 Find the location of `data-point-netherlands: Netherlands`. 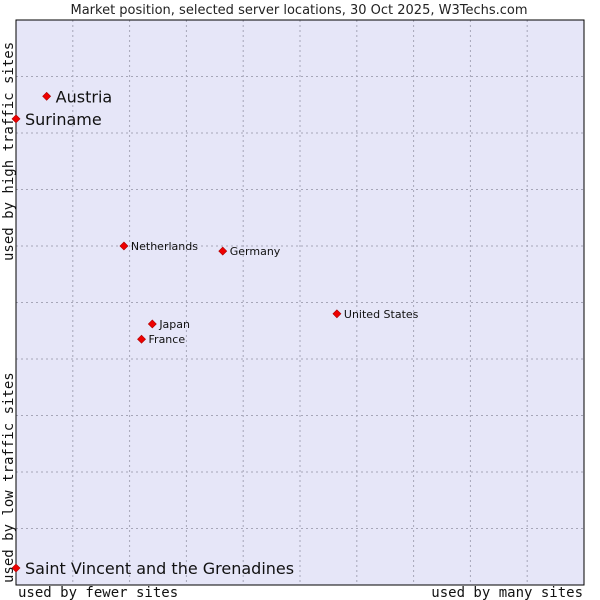

data-point-netherlands: Netherlands is located at coordinates (158, 246).